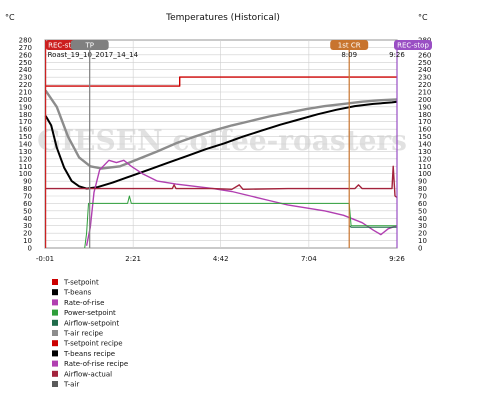  Describe the element at coordinates (81, 283) in the screenshot. I see `legend-item-t-setpoint-label: T-setpoint` at that location.